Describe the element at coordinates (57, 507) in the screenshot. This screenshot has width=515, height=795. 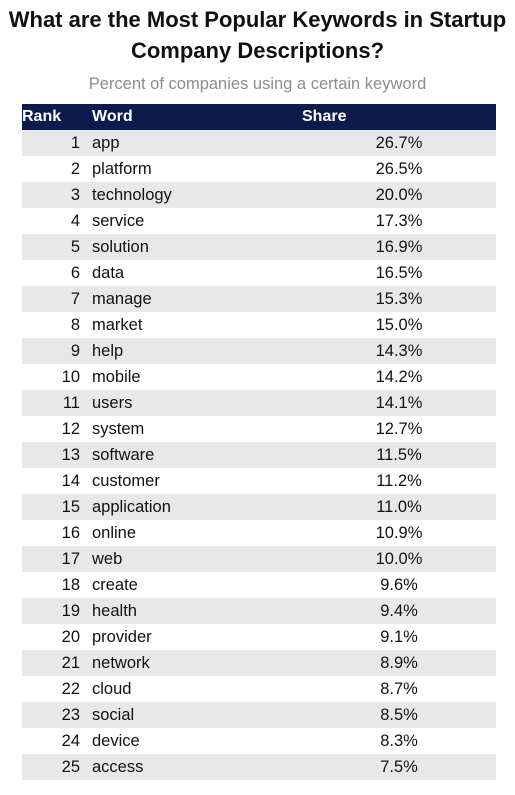
I see `rank-cell: 15` at that location.